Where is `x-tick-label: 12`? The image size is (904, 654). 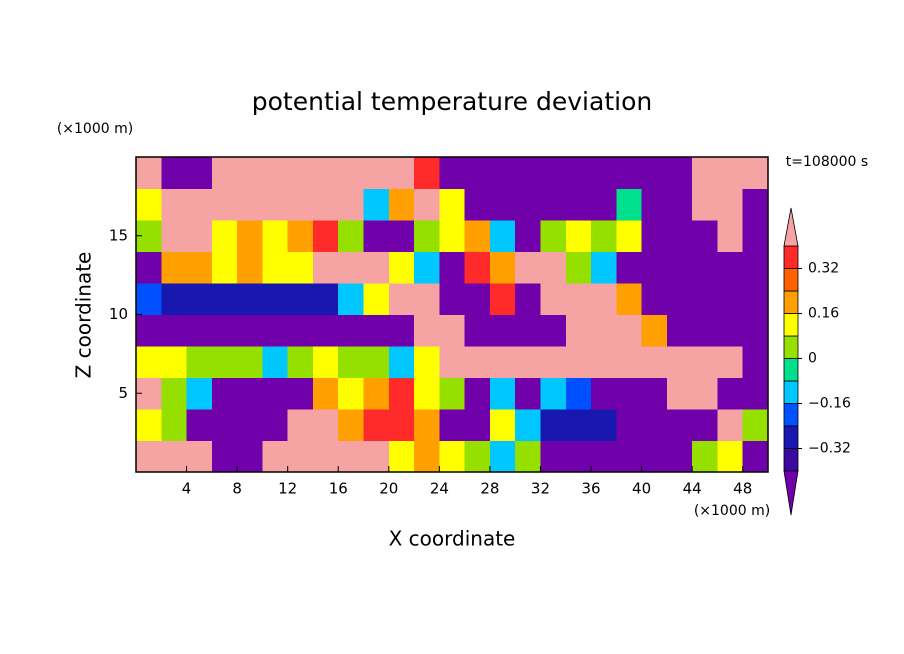
x-tick-label: 12 is located at coordinates (287, 489).